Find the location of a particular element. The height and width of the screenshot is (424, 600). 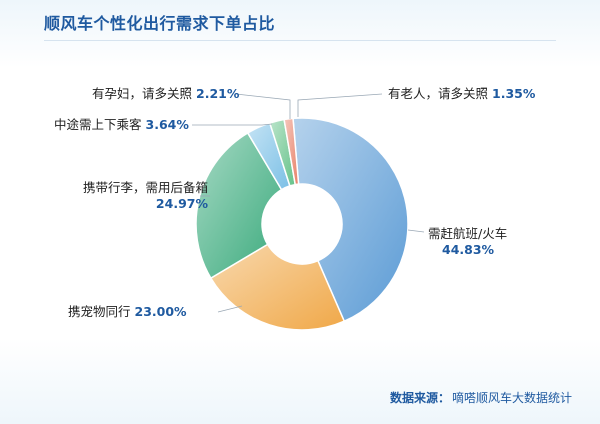

label-flight: 需赶航班/火车 44.83% is located at coordinates (467, 242).